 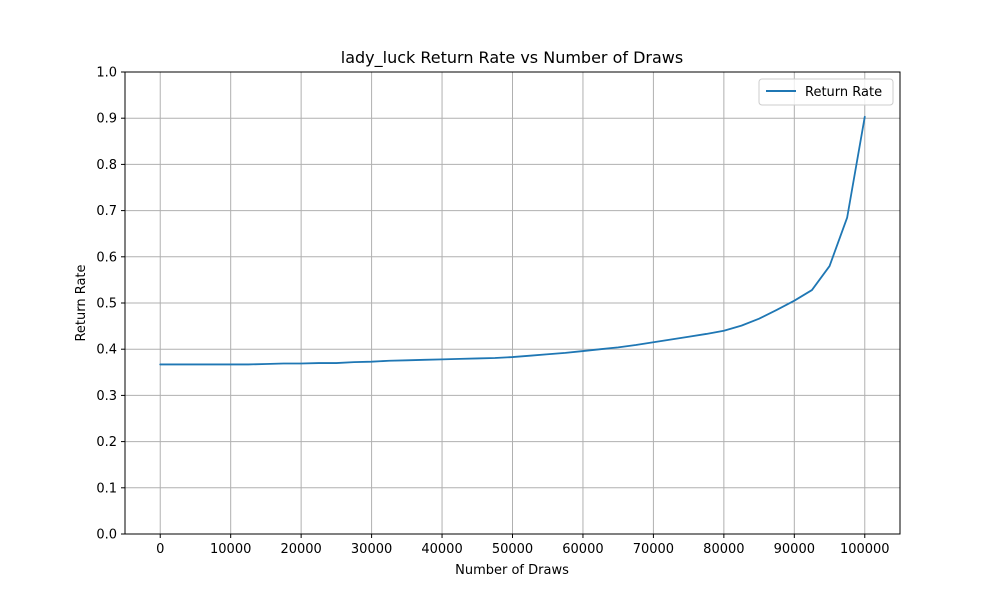 What do you see at coordinates (441, 549) in the screenshot?
I see `x-tick-label: 40000` at bounding box center [441, 549].